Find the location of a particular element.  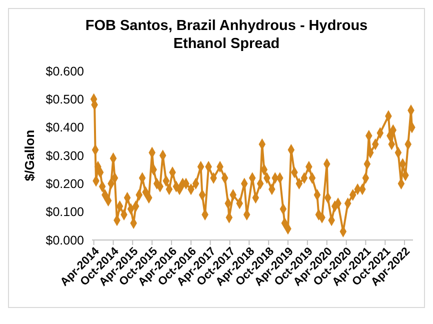

chart-title: FOB Santos, Brazil Anhydrous - Hydrous Ethanol Spread is located at coordinates (226, 35).